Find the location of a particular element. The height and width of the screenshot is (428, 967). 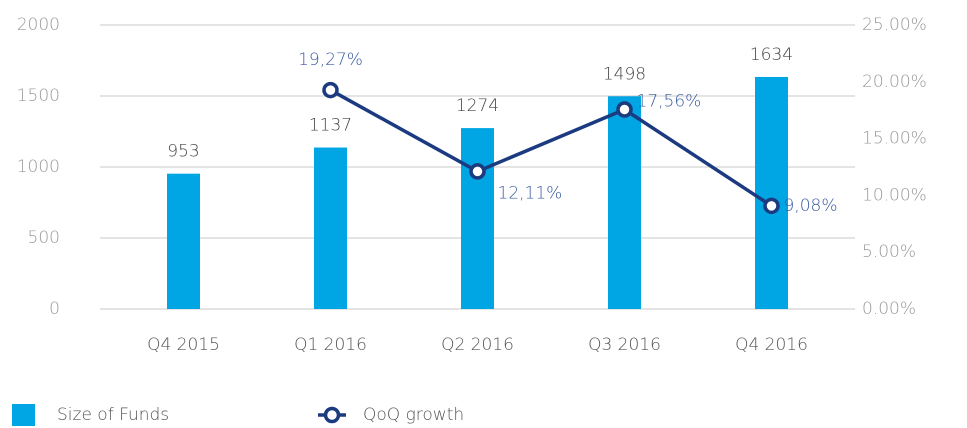

line-label: 17,56% is located at coordinates (669, 102).